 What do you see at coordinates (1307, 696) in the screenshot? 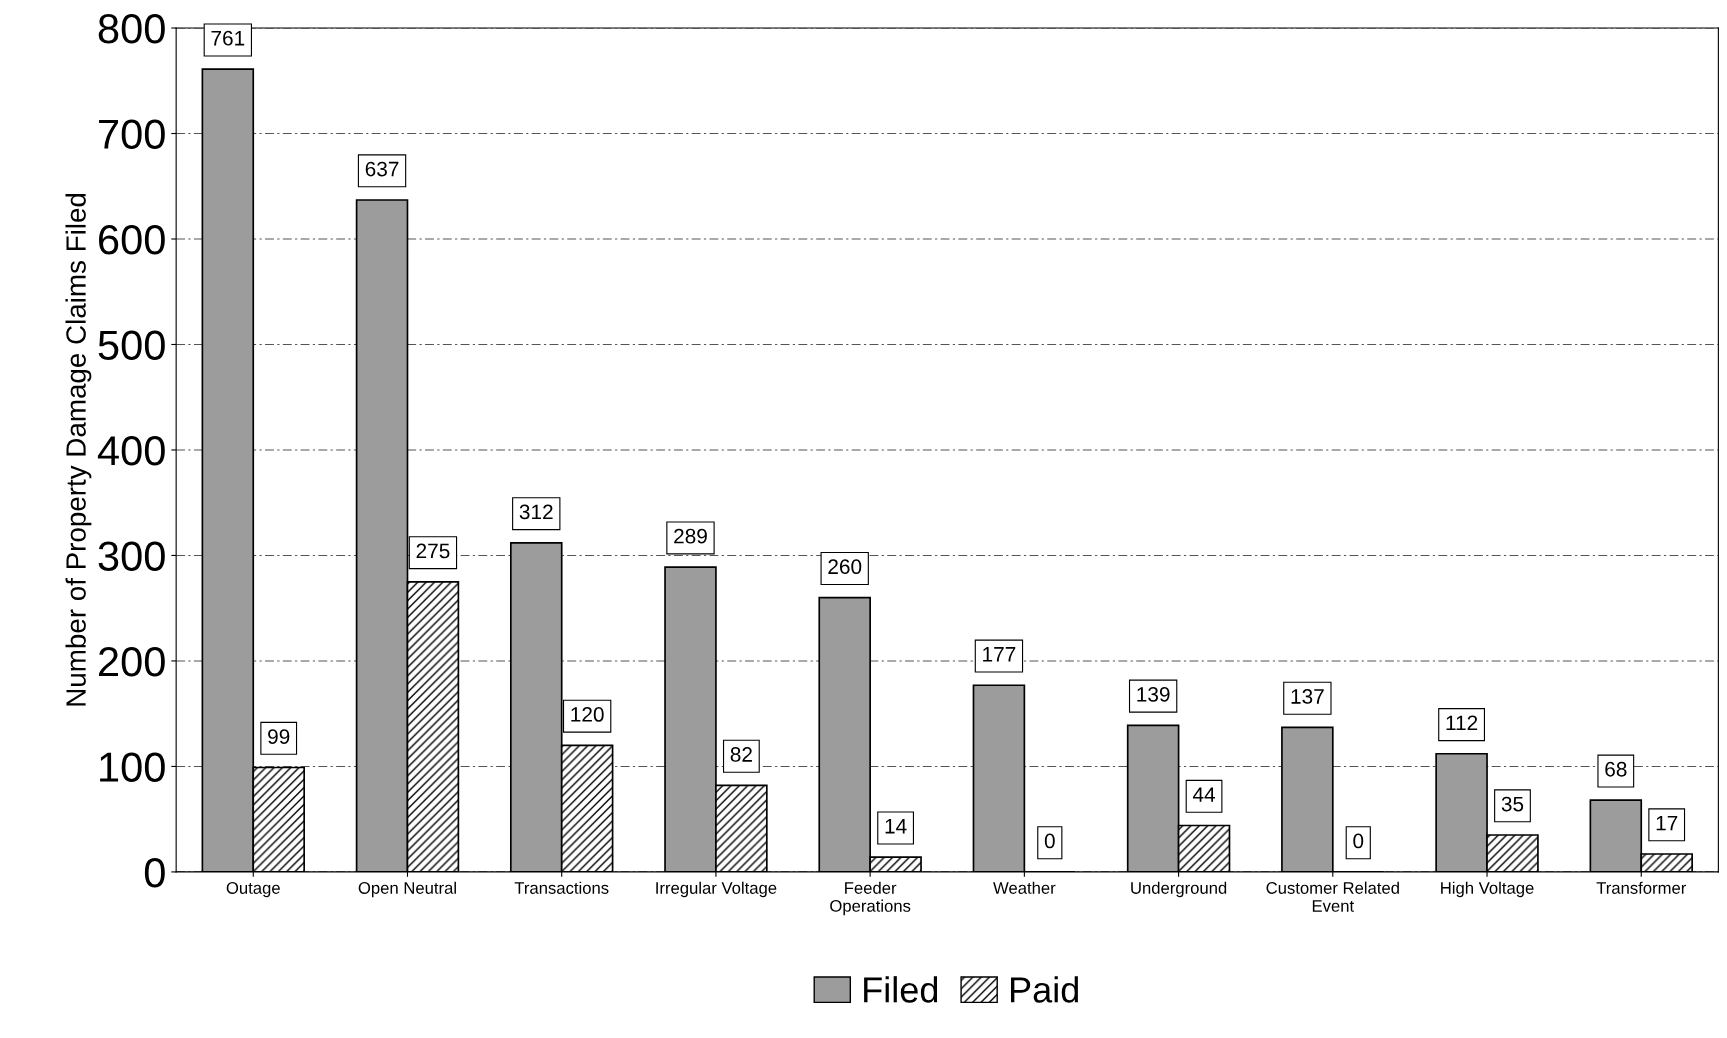
I see `data-label: 137` at bounding box center [1307, 696].